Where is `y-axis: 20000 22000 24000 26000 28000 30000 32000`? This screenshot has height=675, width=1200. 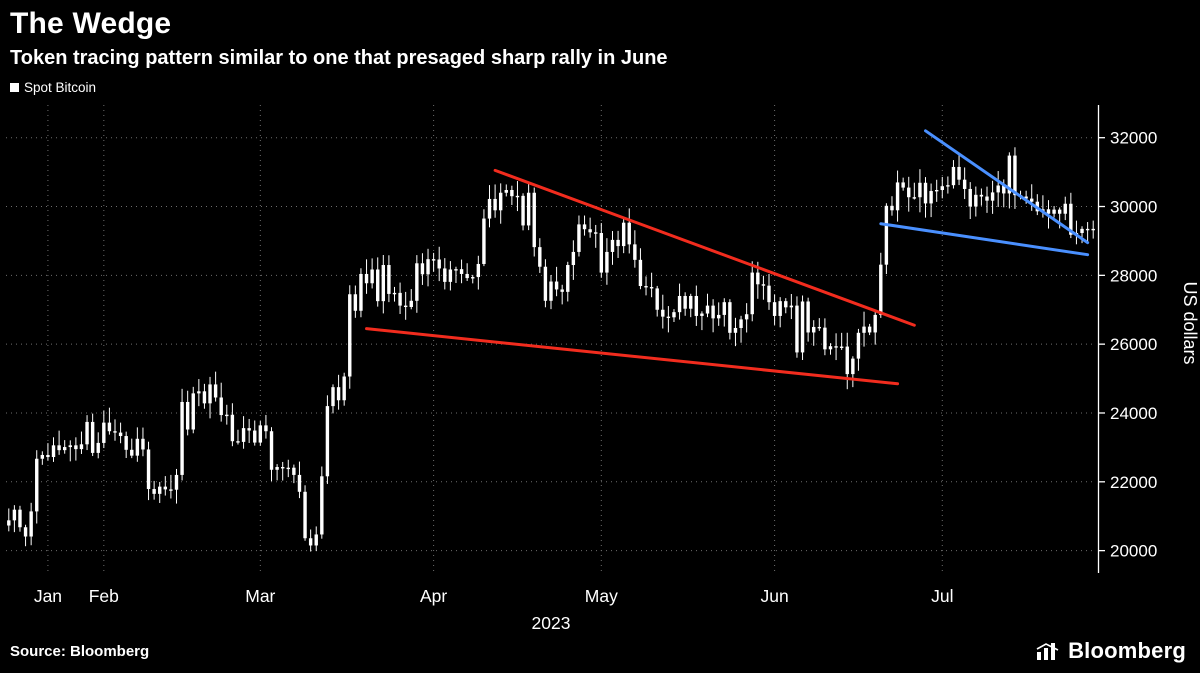
y-axis: 20000 22000 24000 26000 28000 30000 32000 is located at coordinates (1127, 339).